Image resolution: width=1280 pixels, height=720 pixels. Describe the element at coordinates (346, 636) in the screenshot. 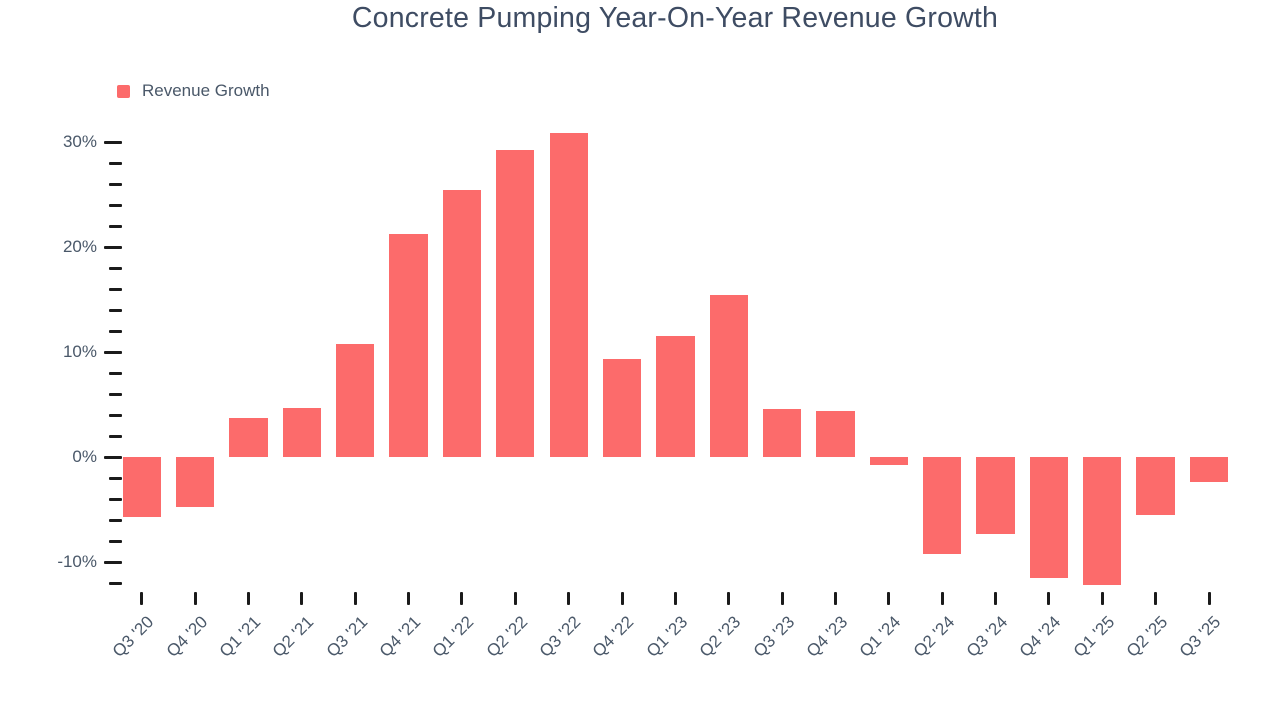

I see `x-axis-tick-label: Q3 '21` at that location.